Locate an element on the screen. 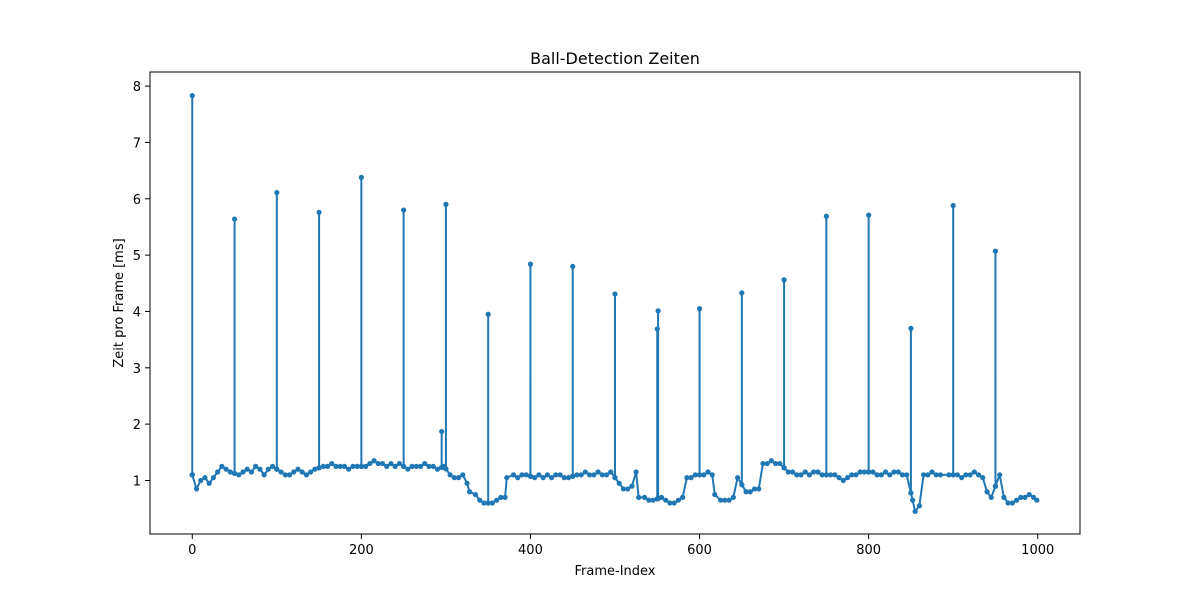 The width and height of the screenshot is (1200, 600). x-tick-label: 200 is located at coordinates (361, 550).